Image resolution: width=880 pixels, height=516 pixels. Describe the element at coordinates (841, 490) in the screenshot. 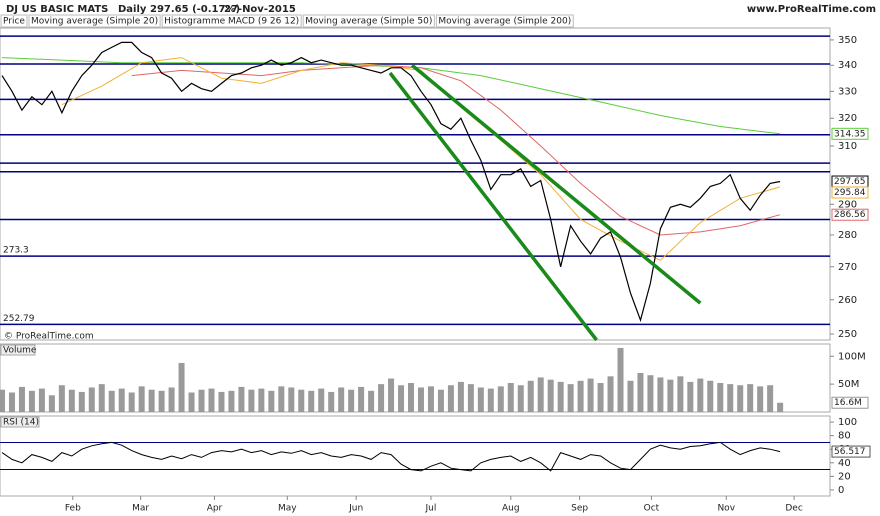

I see `y-tick-label: 0` at that location.